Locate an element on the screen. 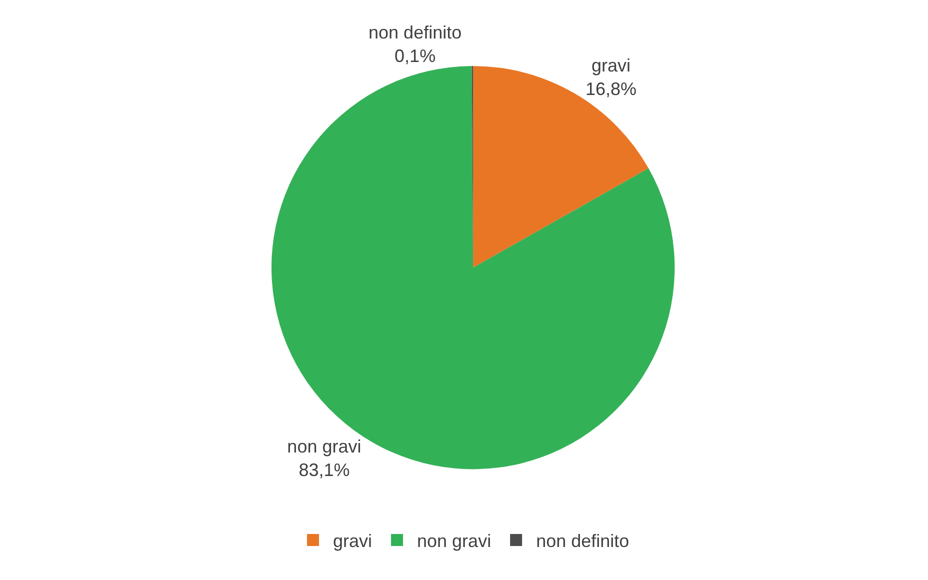  data-label: 0,1% is located at coordinates (415, 56).